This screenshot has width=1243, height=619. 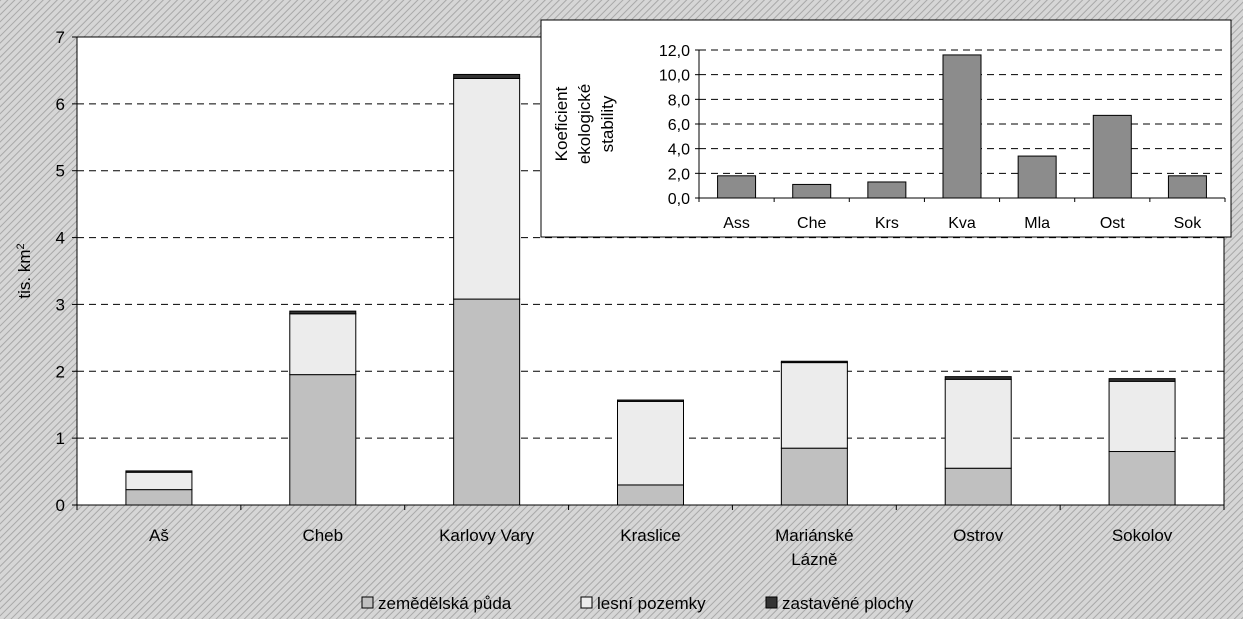 What do you see at coordinates (848, 603) in the screenshot?
I see `legend-label: zastavěné plochy` at bounding box center [848, 603].